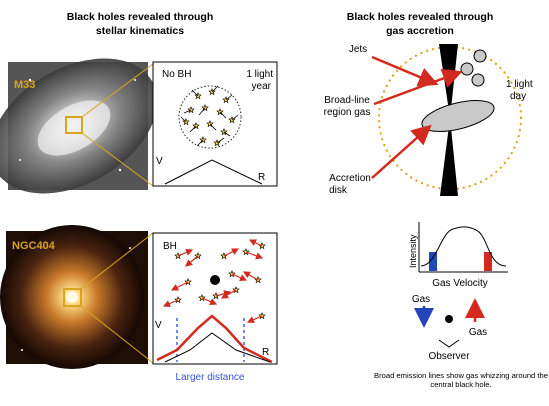  Describe the element at coordinates (140, 31) in the screenshot. I see `left-heading-line2: stellar kinematics` at that location.